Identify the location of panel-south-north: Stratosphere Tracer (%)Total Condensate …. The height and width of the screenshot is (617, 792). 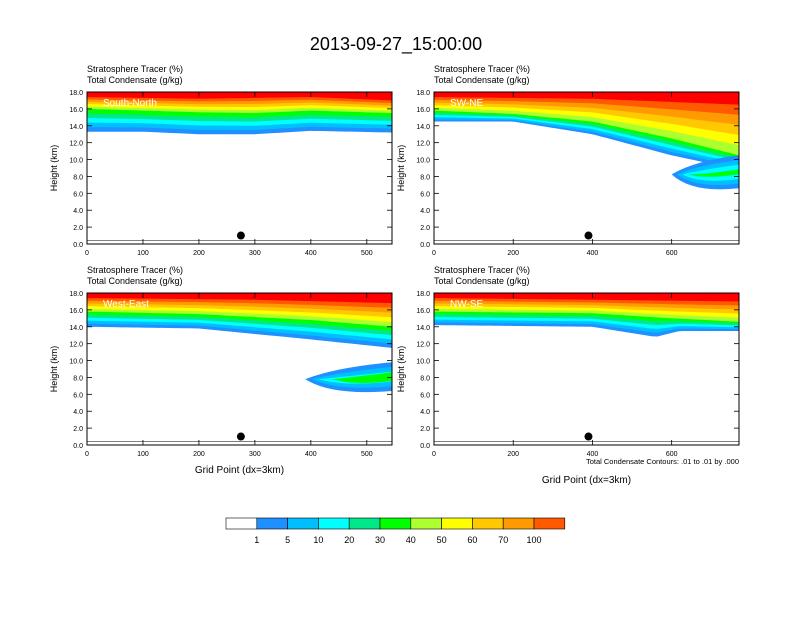
(221, 160).